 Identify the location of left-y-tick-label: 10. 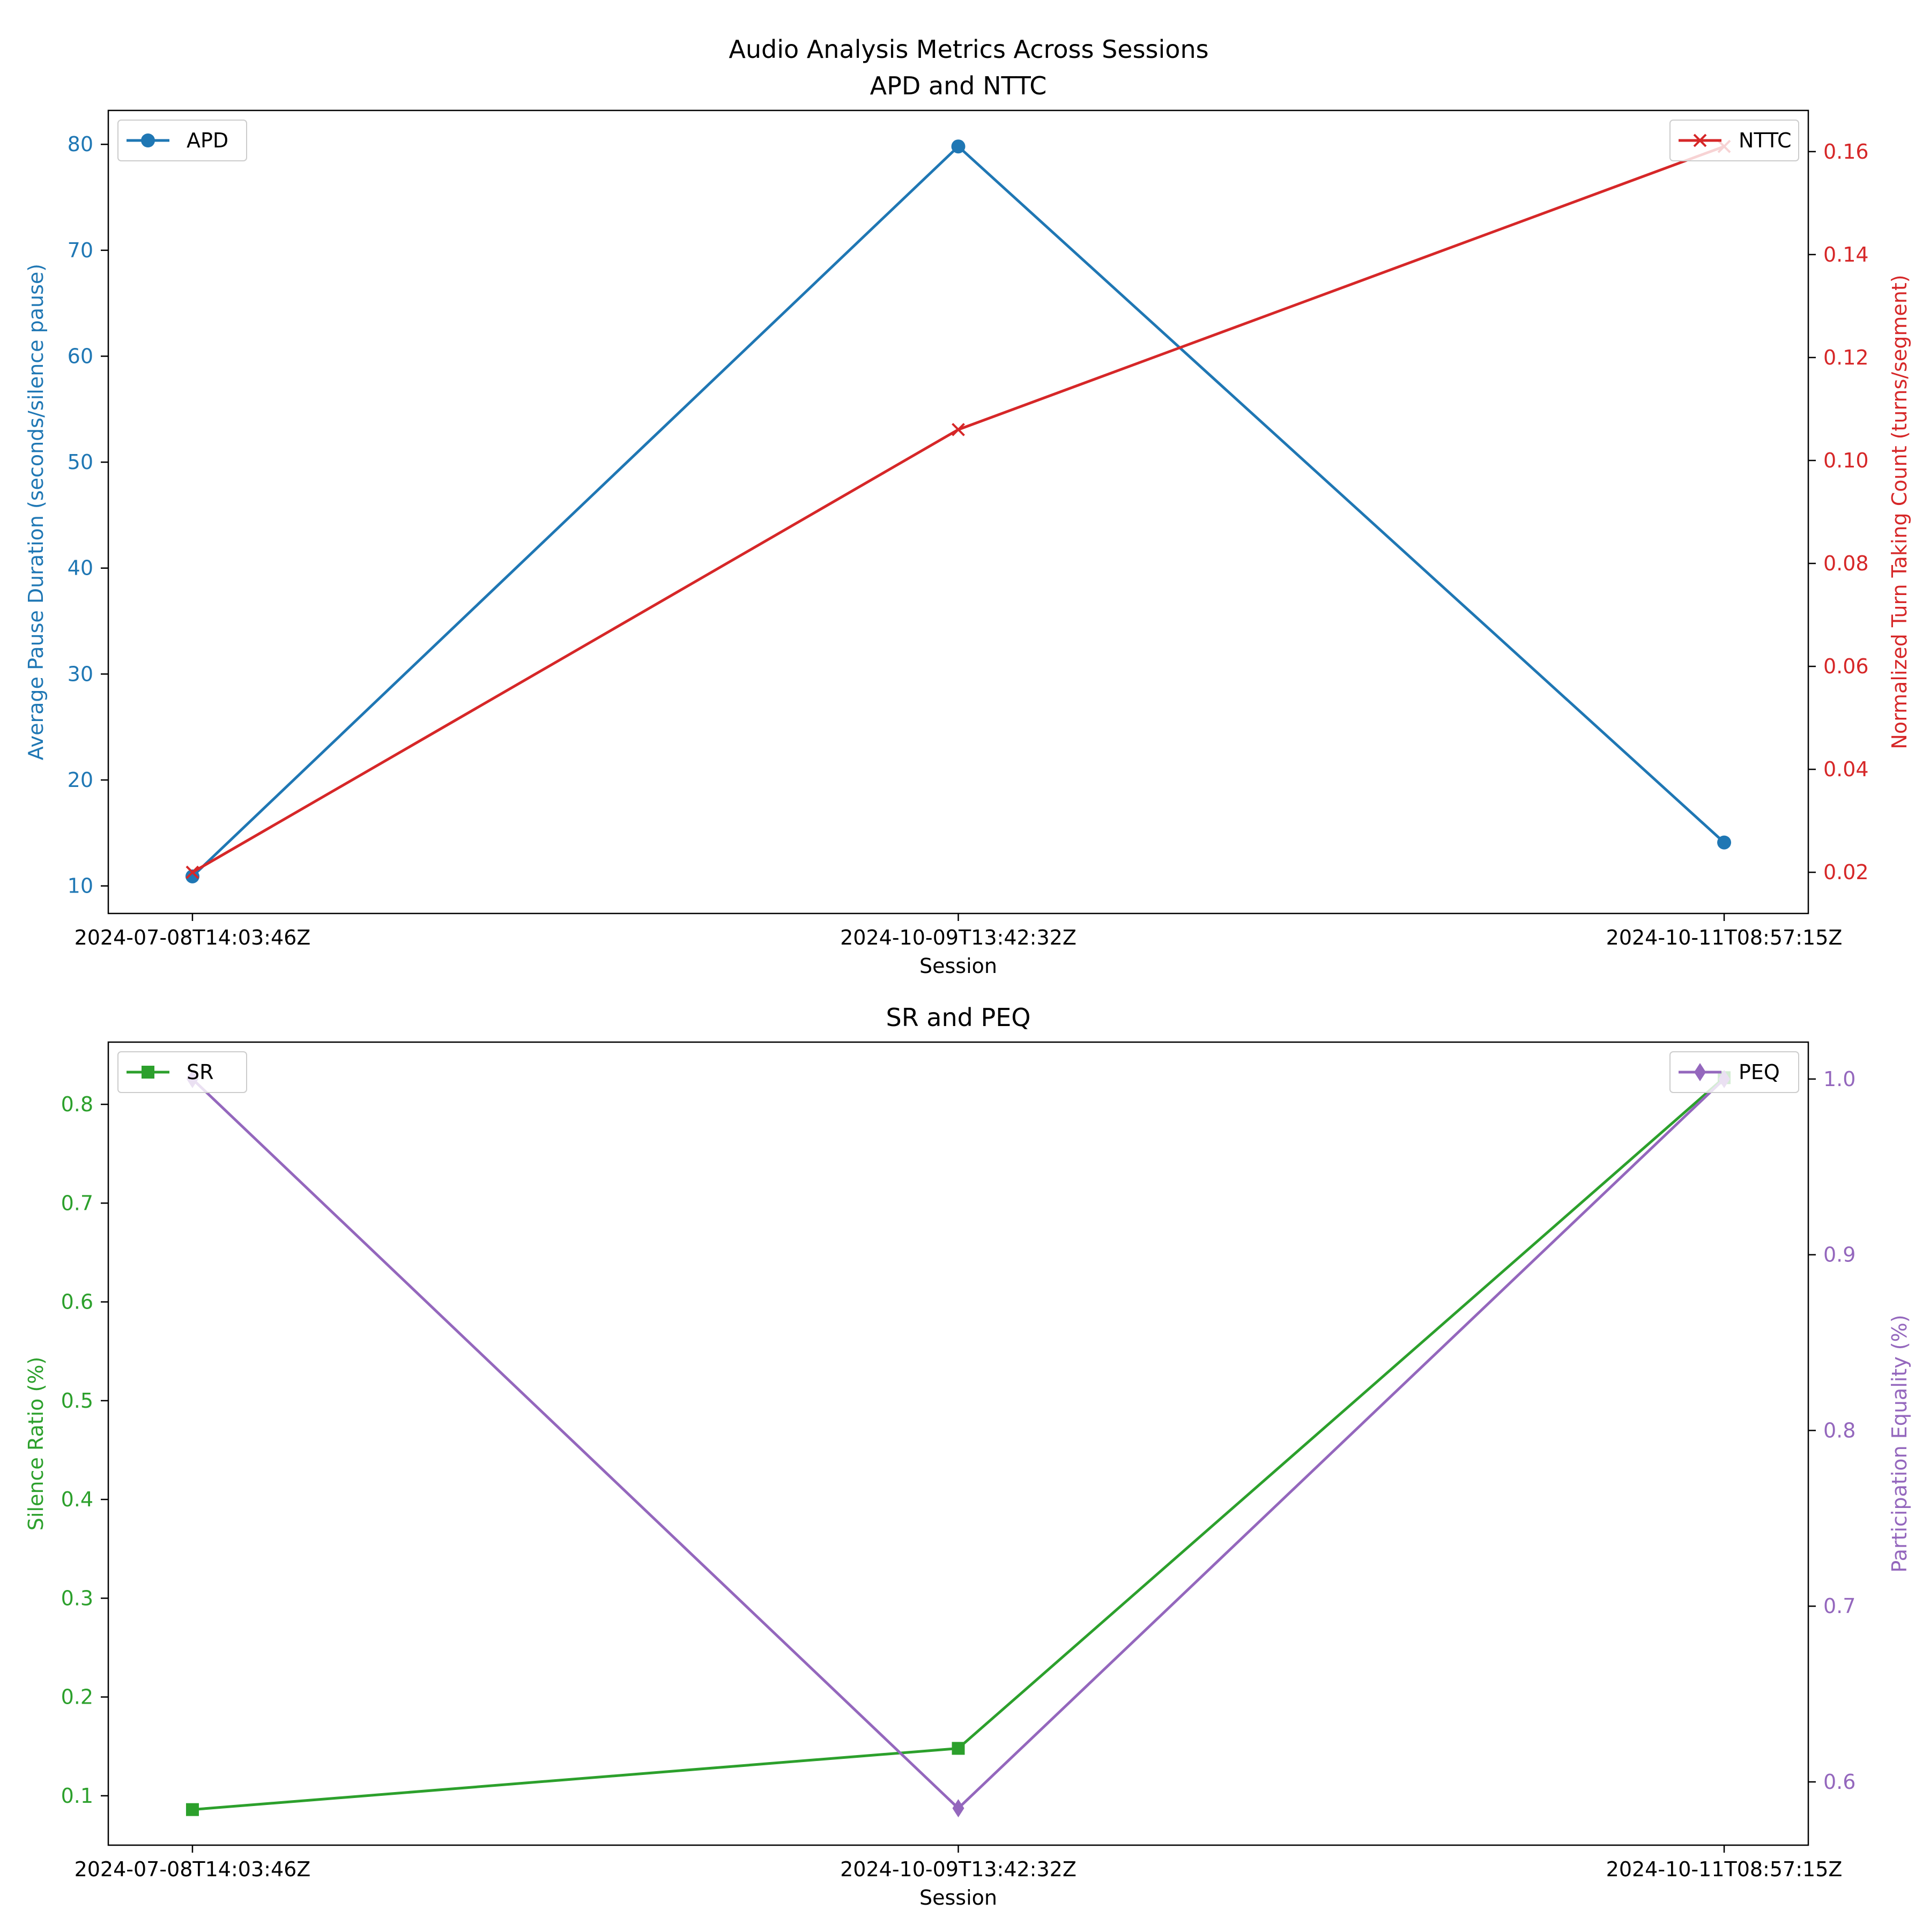
(80, 886).